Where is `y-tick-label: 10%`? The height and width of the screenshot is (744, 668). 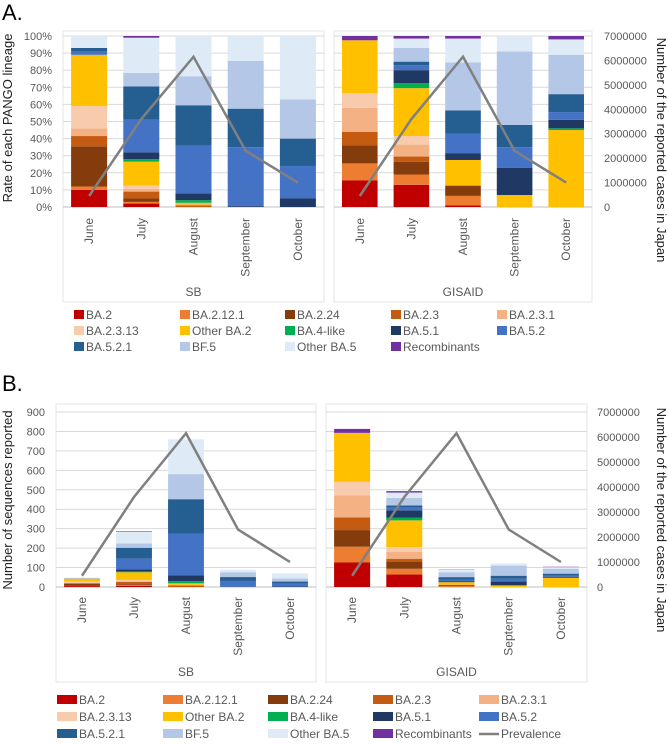 y-tick-label: 10% is located at coordinates (41, 191).